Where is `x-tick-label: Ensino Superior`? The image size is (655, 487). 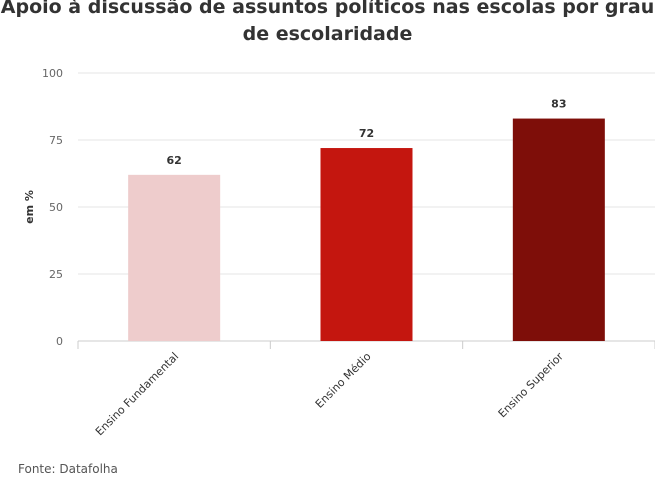 x-tick-label: Ensino Superior is located at coordinates (531, 385).